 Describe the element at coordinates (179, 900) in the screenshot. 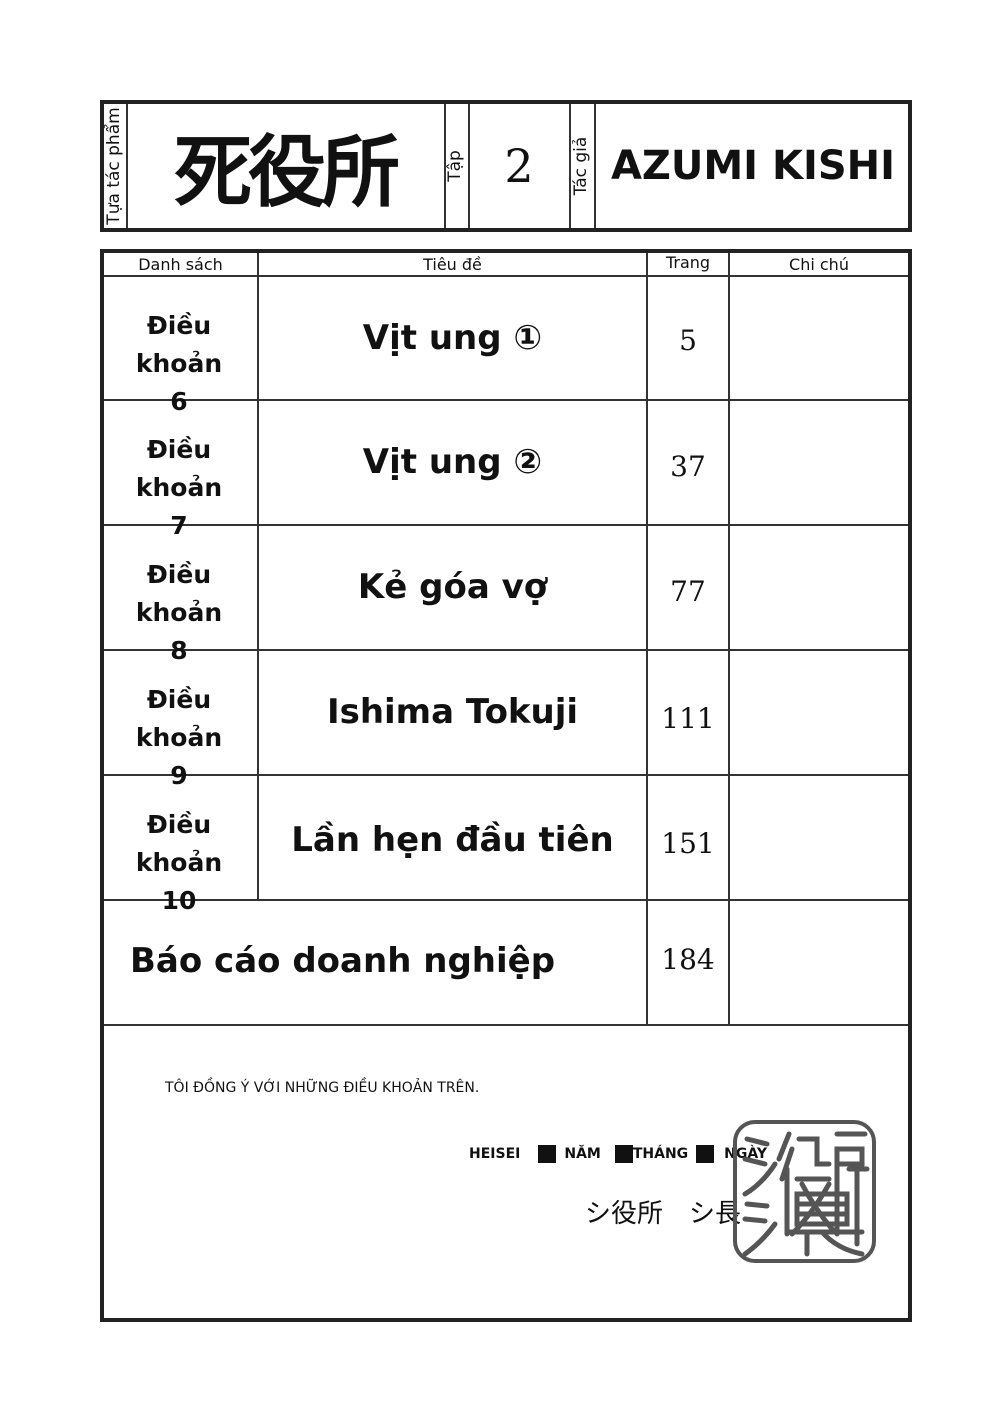

I see `row-number: 10` at that location.